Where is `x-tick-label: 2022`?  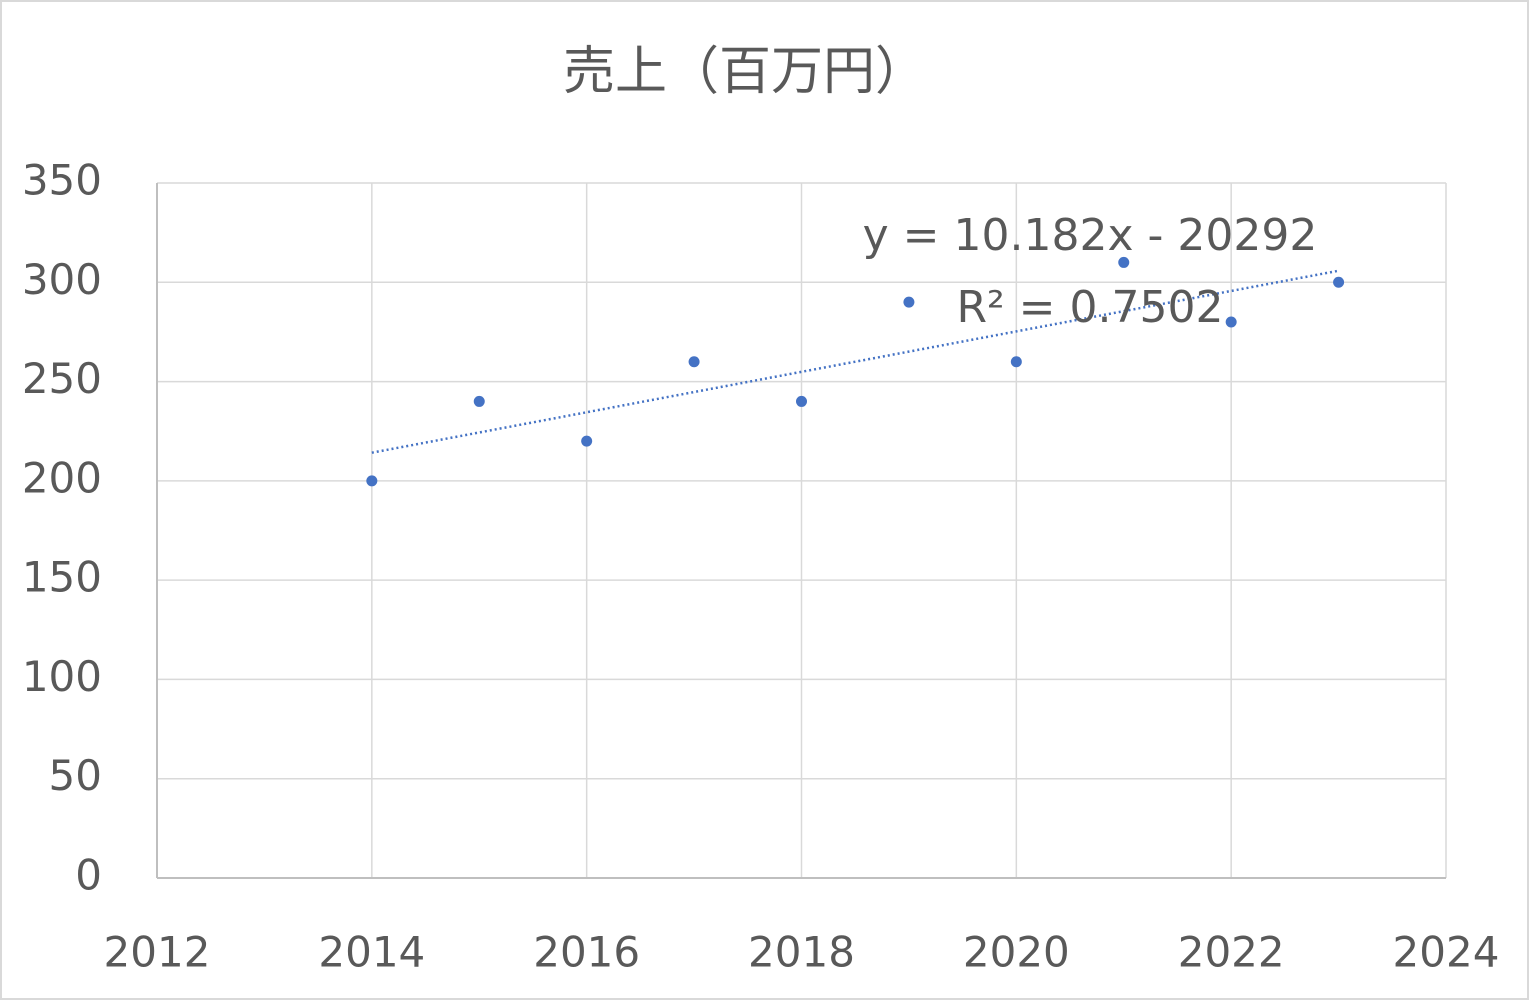 x-tick-label: 2022 is located at coordinates (1231, 952).